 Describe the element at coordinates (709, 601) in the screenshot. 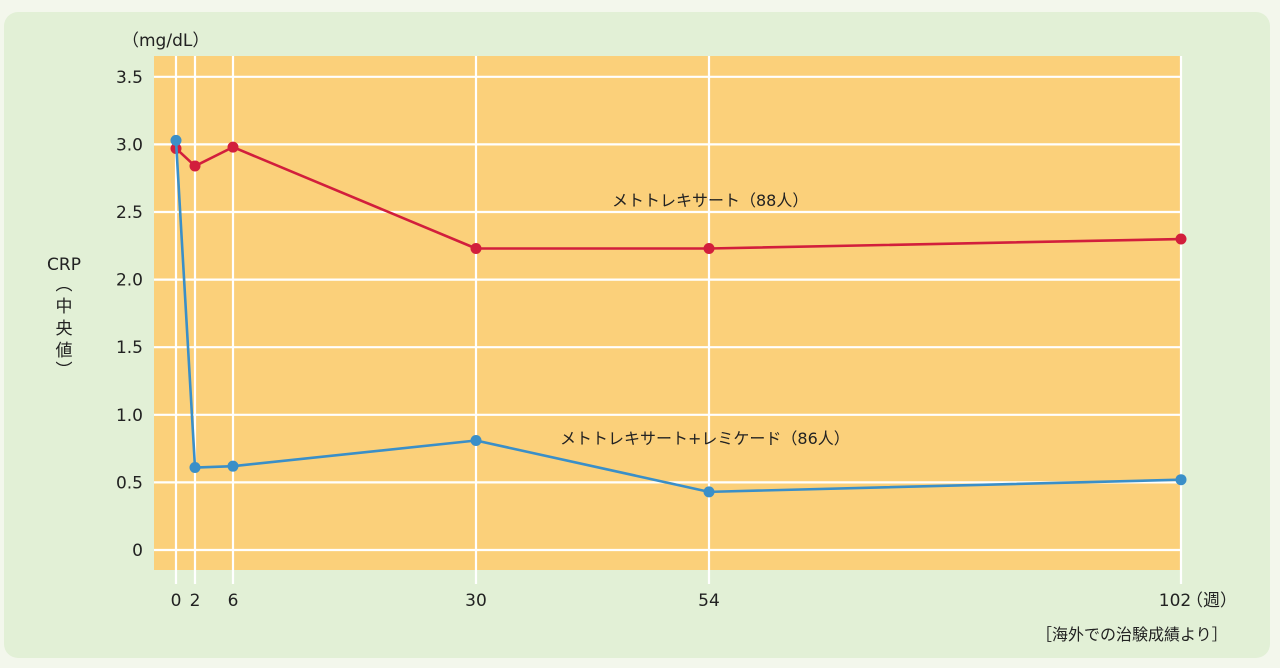

I see `x-tick-label: 54` at that location.